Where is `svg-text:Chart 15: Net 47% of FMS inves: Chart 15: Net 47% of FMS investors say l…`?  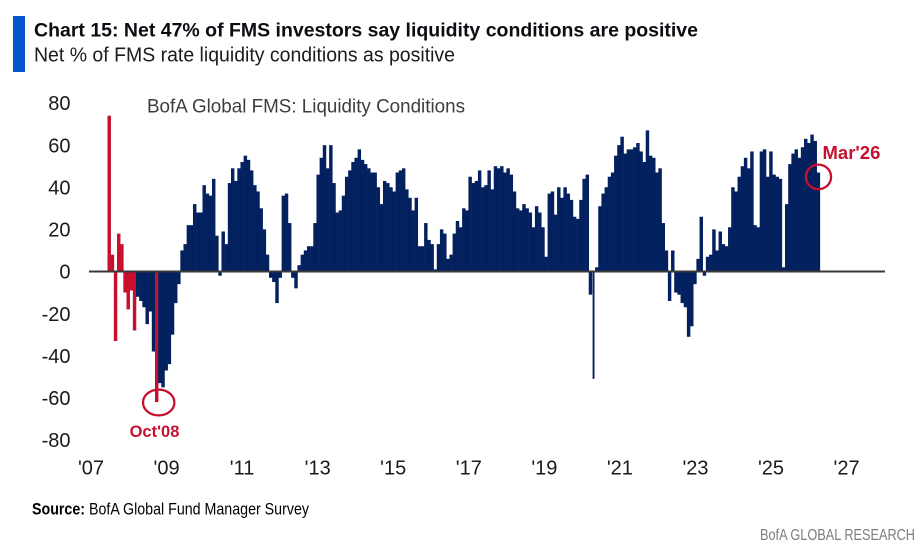
svg-text:Chart 15: Net 47% of FMS inves: Chart 15: Net 47% of FMS investors say l… is located at coordinates (366, 31).